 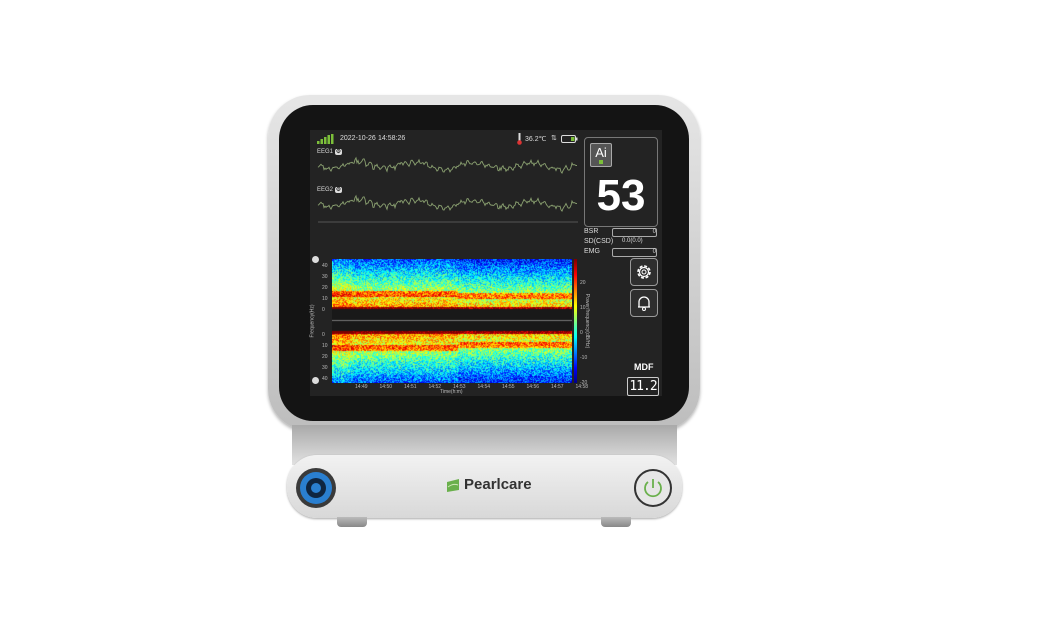 What do you see at coordinates (447, 189) in the screenshot?
I see `eeg-waveforms` at bounding box center [447, 189].